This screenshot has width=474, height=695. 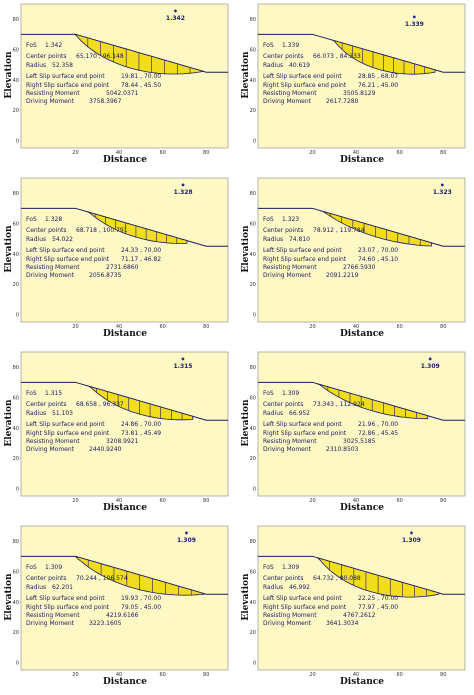 I want to click on right-end-value: 77.97 , 45.00, so click(x=378, y=607).